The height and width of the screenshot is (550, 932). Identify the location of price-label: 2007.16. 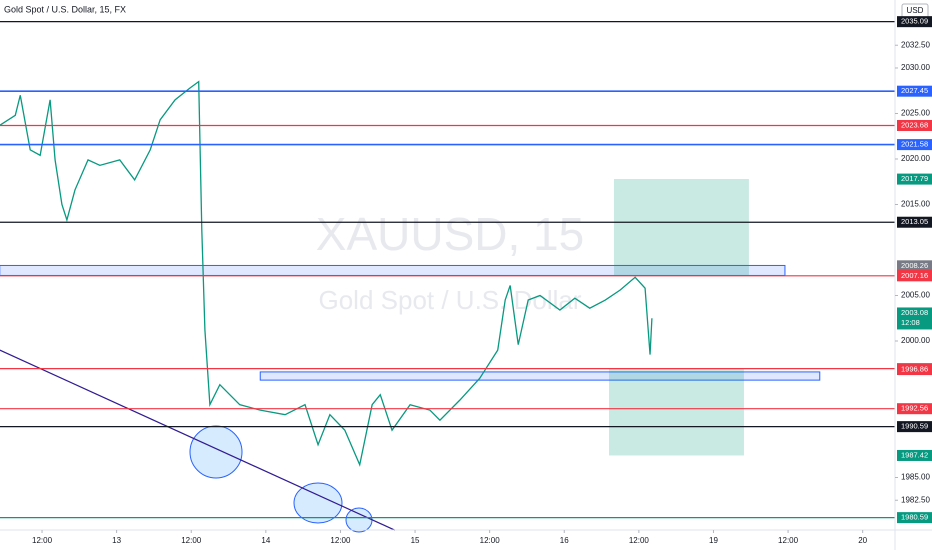
(914, 275).